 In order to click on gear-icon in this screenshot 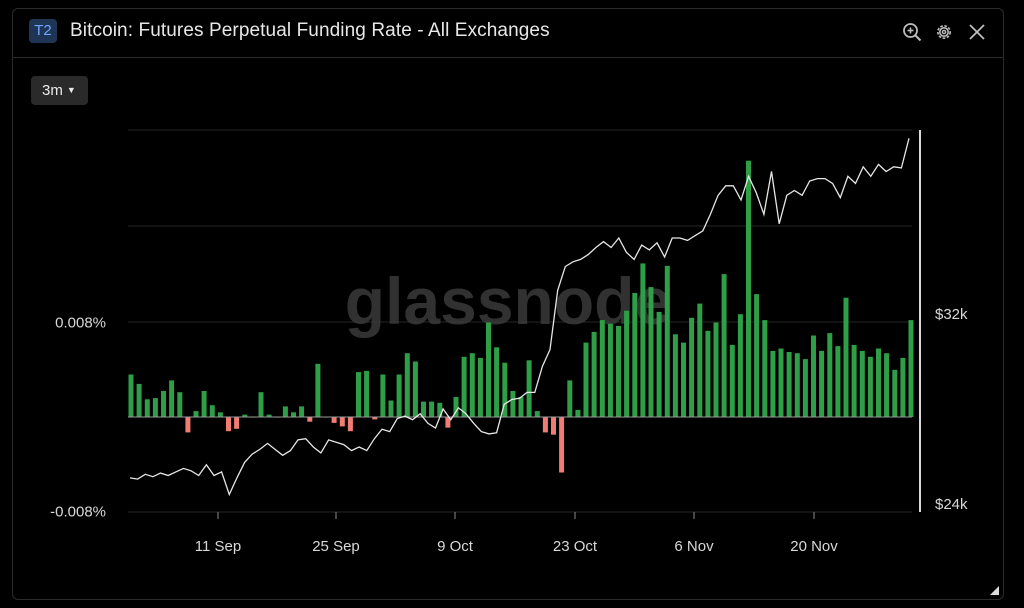, I will do `click(944, 32)`.